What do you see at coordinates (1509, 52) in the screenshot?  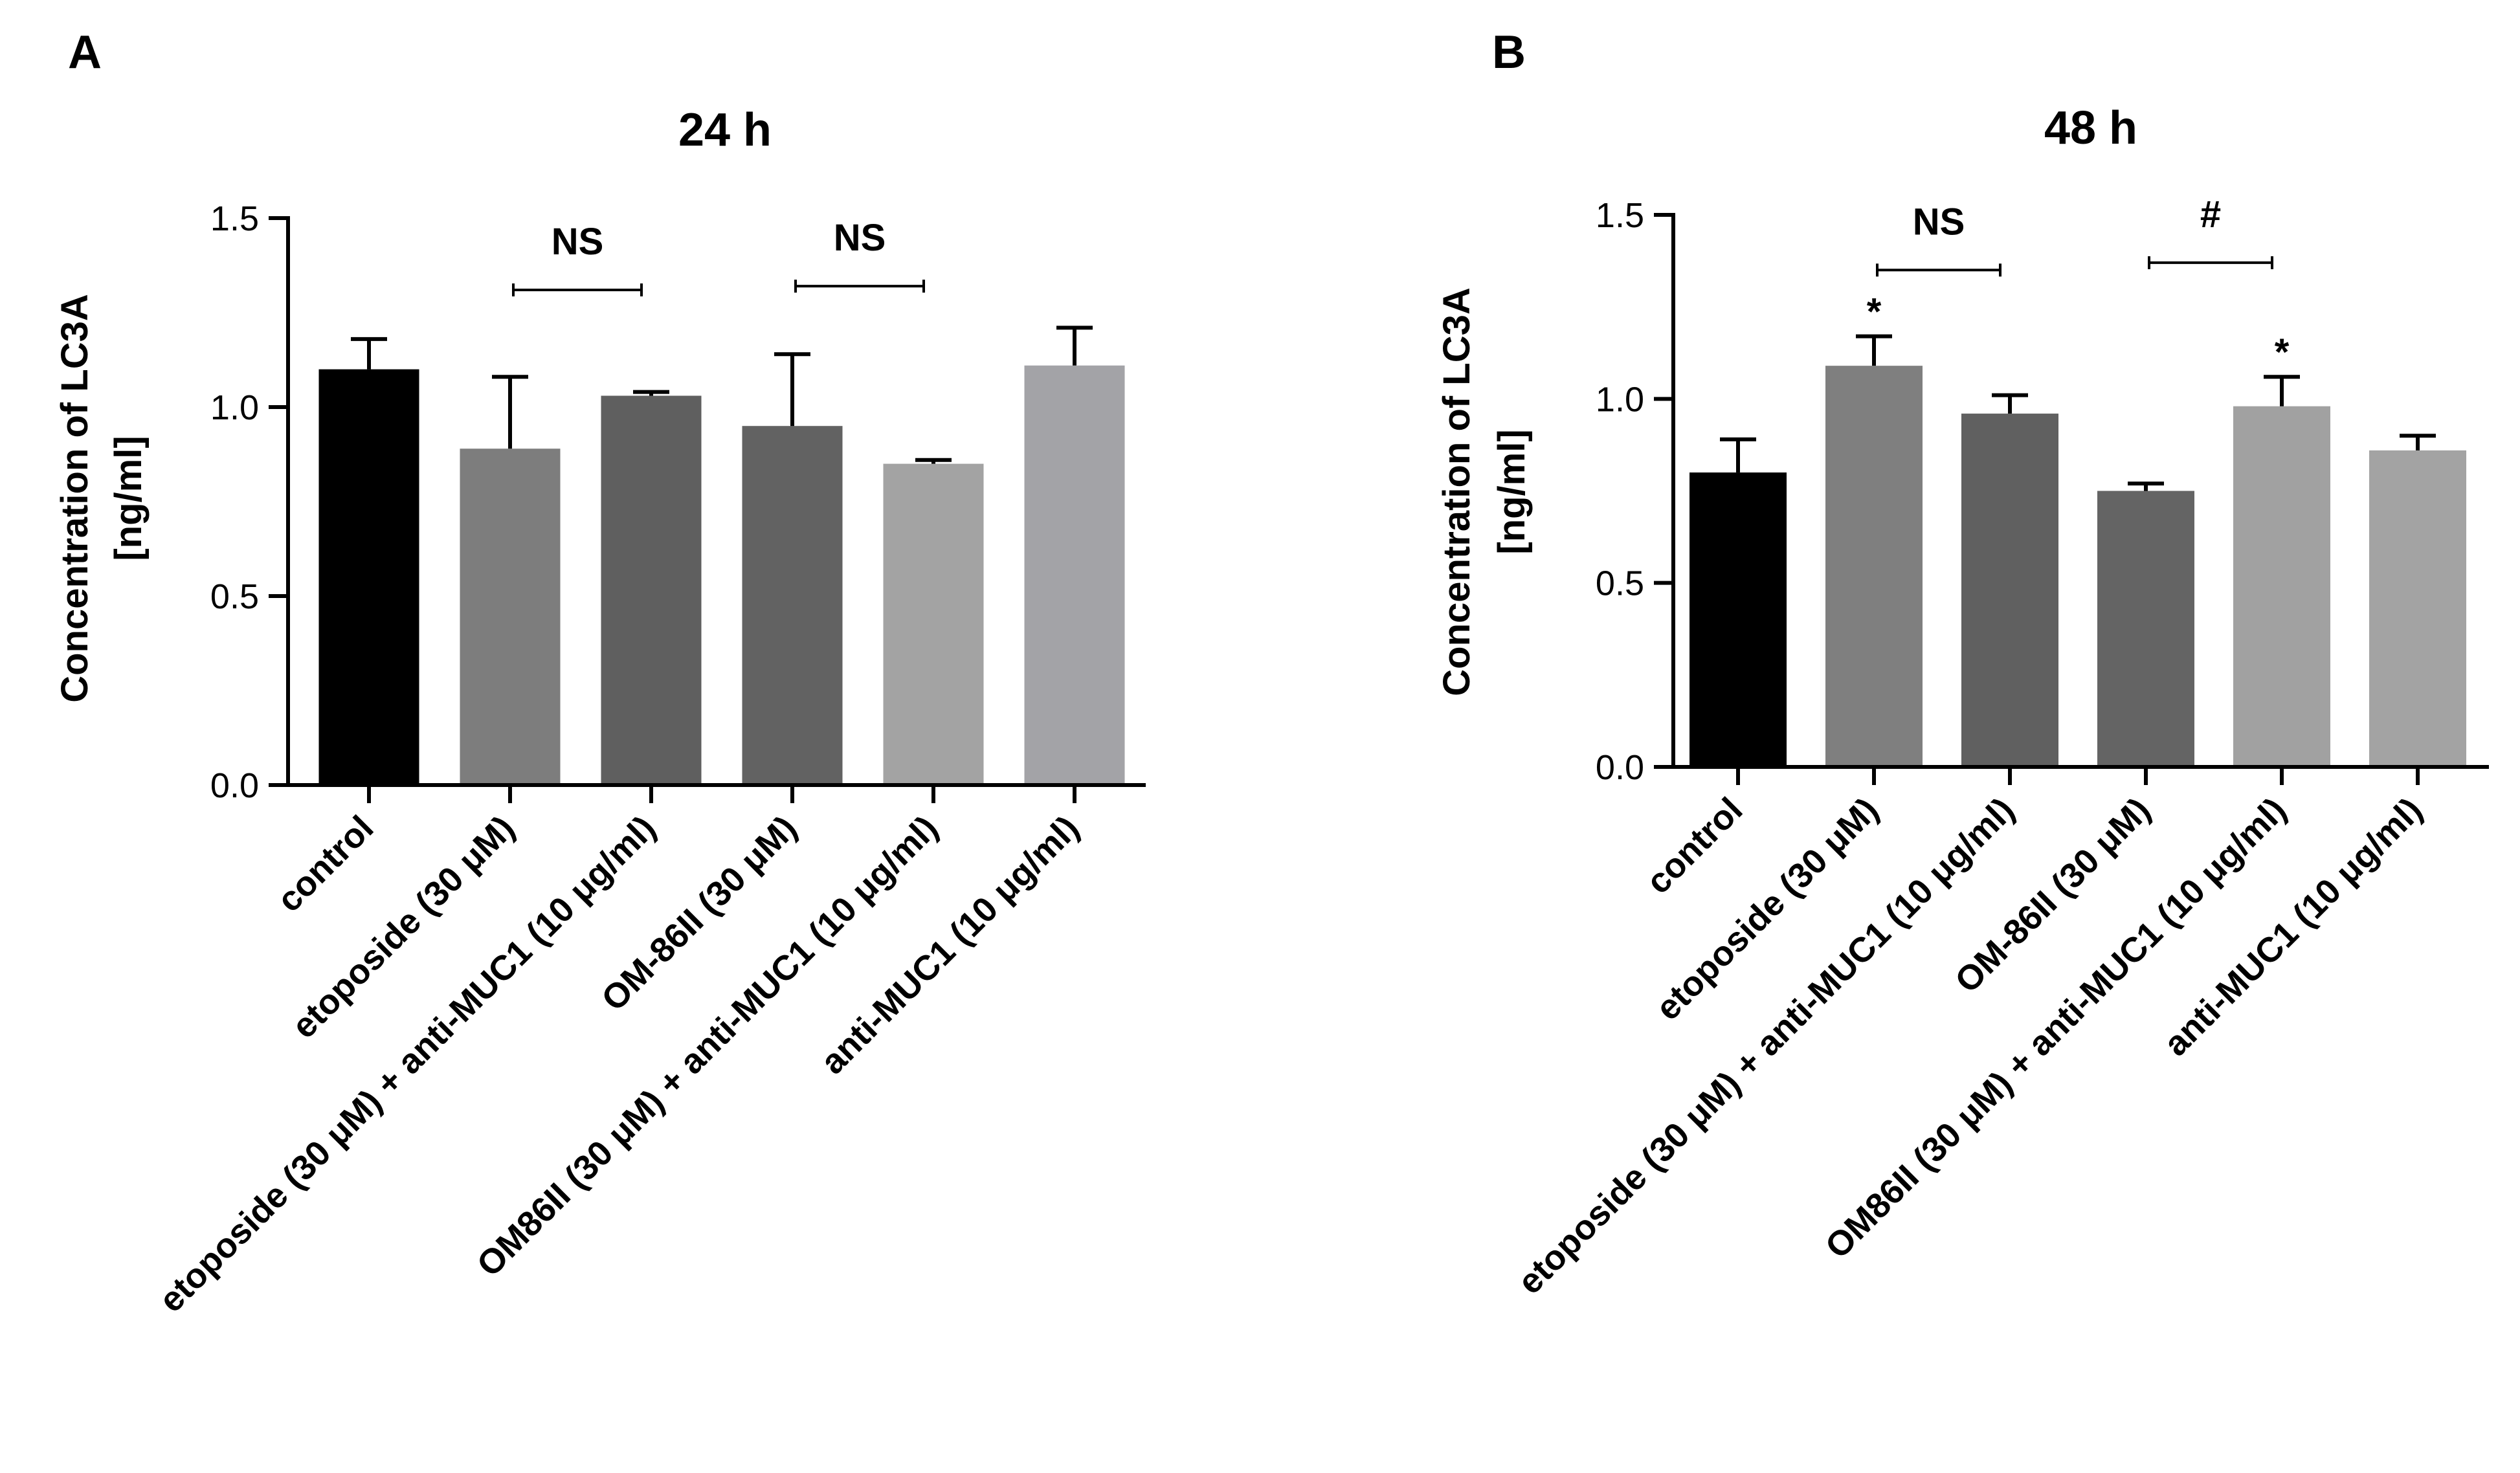 I see `panel-label-b: B` at bounding box center [1509, 52].